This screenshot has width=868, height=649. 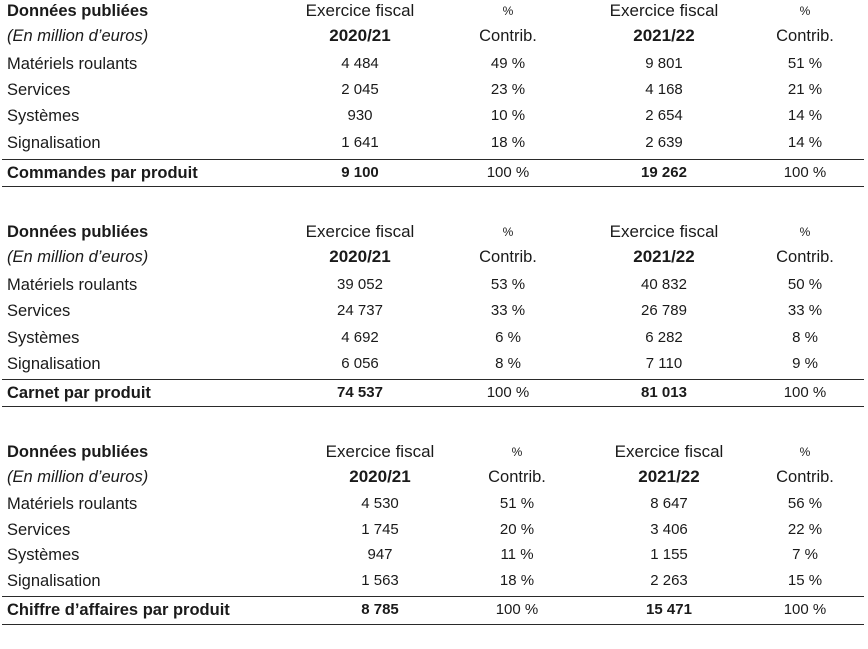 What do you see at coordinates (664, 142) in the screenshot?
I see `row-value-2: 2 639` at bounding box center [664, 142].